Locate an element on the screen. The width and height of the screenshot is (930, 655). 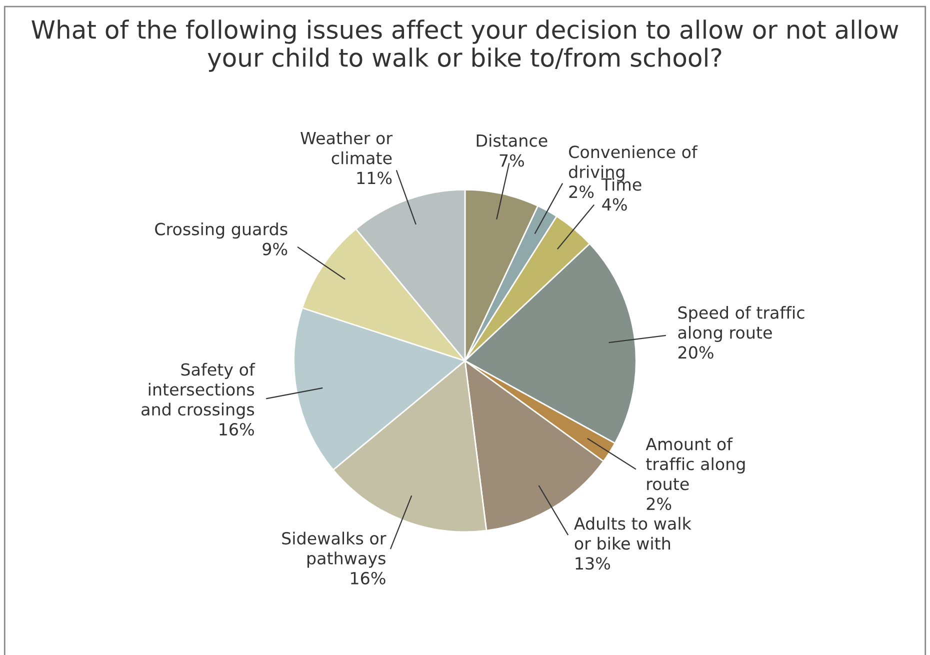
slice-label: Weather or climate is located at coordinates (346, 148).